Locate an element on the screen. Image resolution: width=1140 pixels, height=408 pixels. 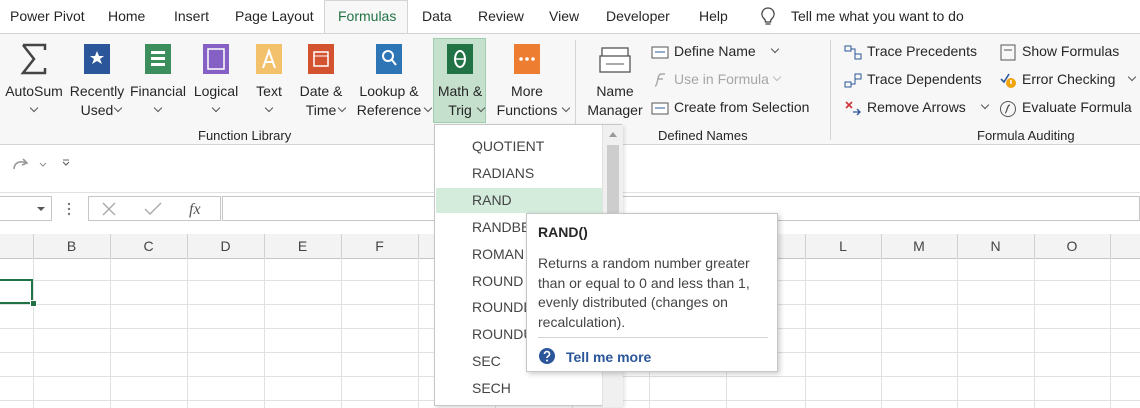
help-icon is located at coordinates (547, 356).